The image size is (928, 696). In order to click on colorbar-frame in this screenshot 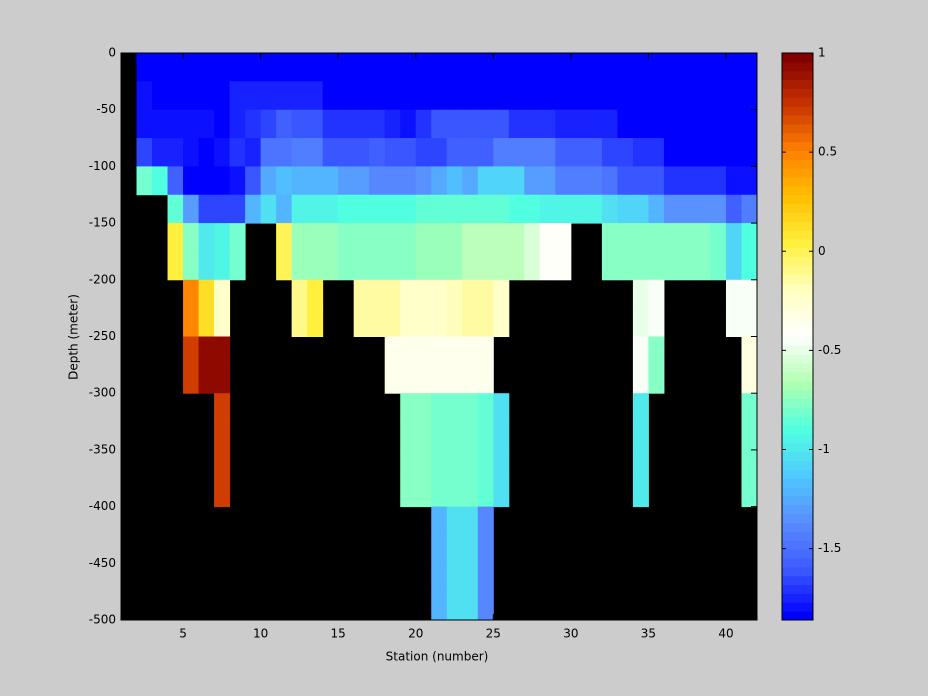, I will do `click(797, 336)`.